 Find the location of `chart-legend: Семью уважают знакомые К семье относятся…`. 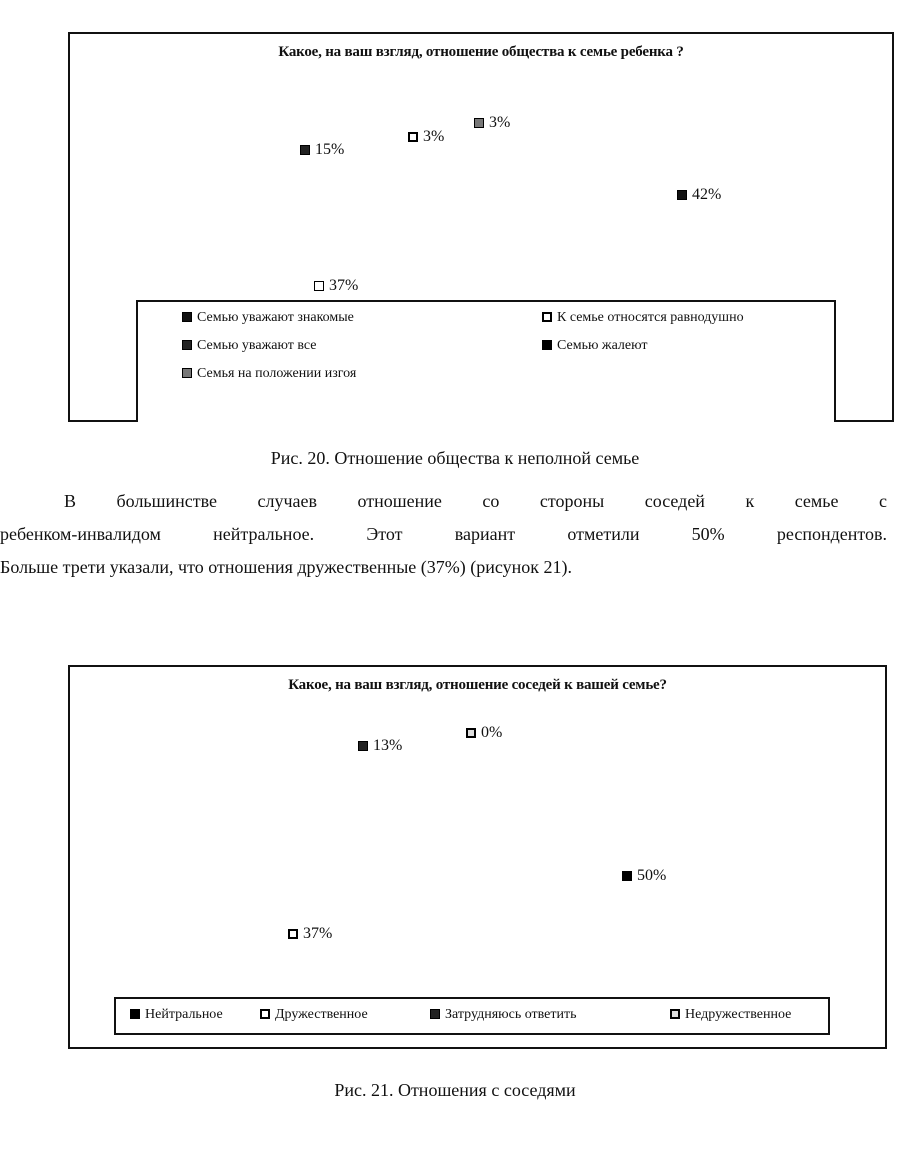

chart-legend: Семью уважают знакомые К семье относятся… is located at coordinates (486, 361).